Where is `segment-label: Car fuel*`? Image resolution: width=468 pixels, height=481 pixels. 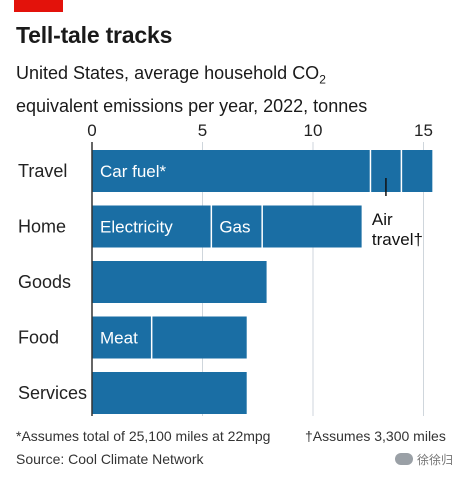
segment-label: Car fuel* is located at coordinates (133, 171).